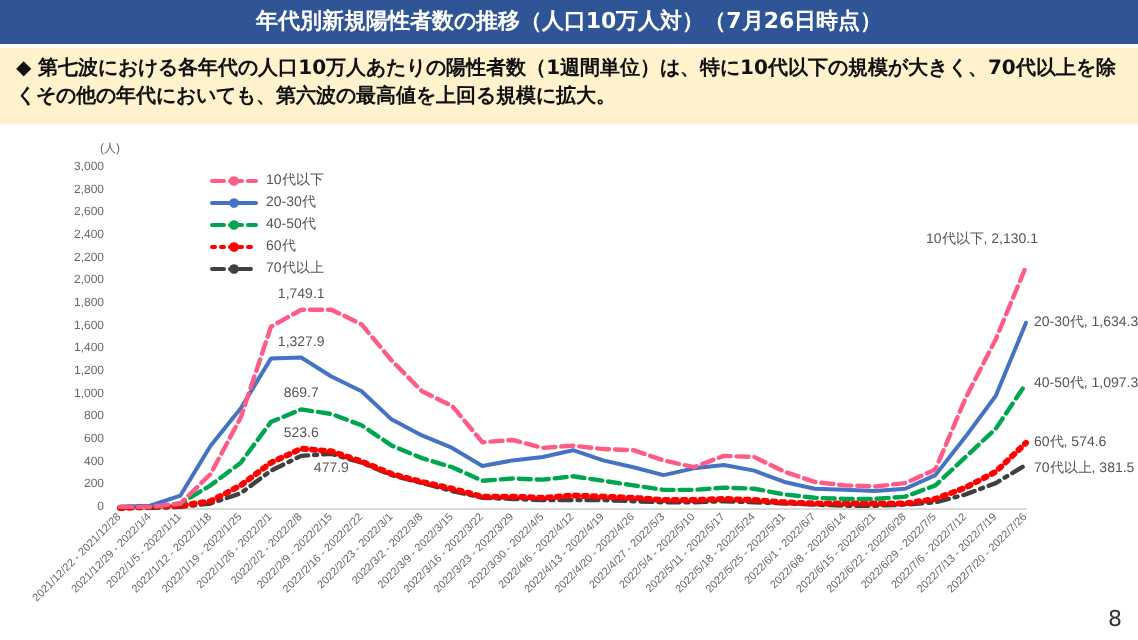 Image resolution: width=1138 pixels, height=640 pixels. I want to click on line-series, so click(573, 475).